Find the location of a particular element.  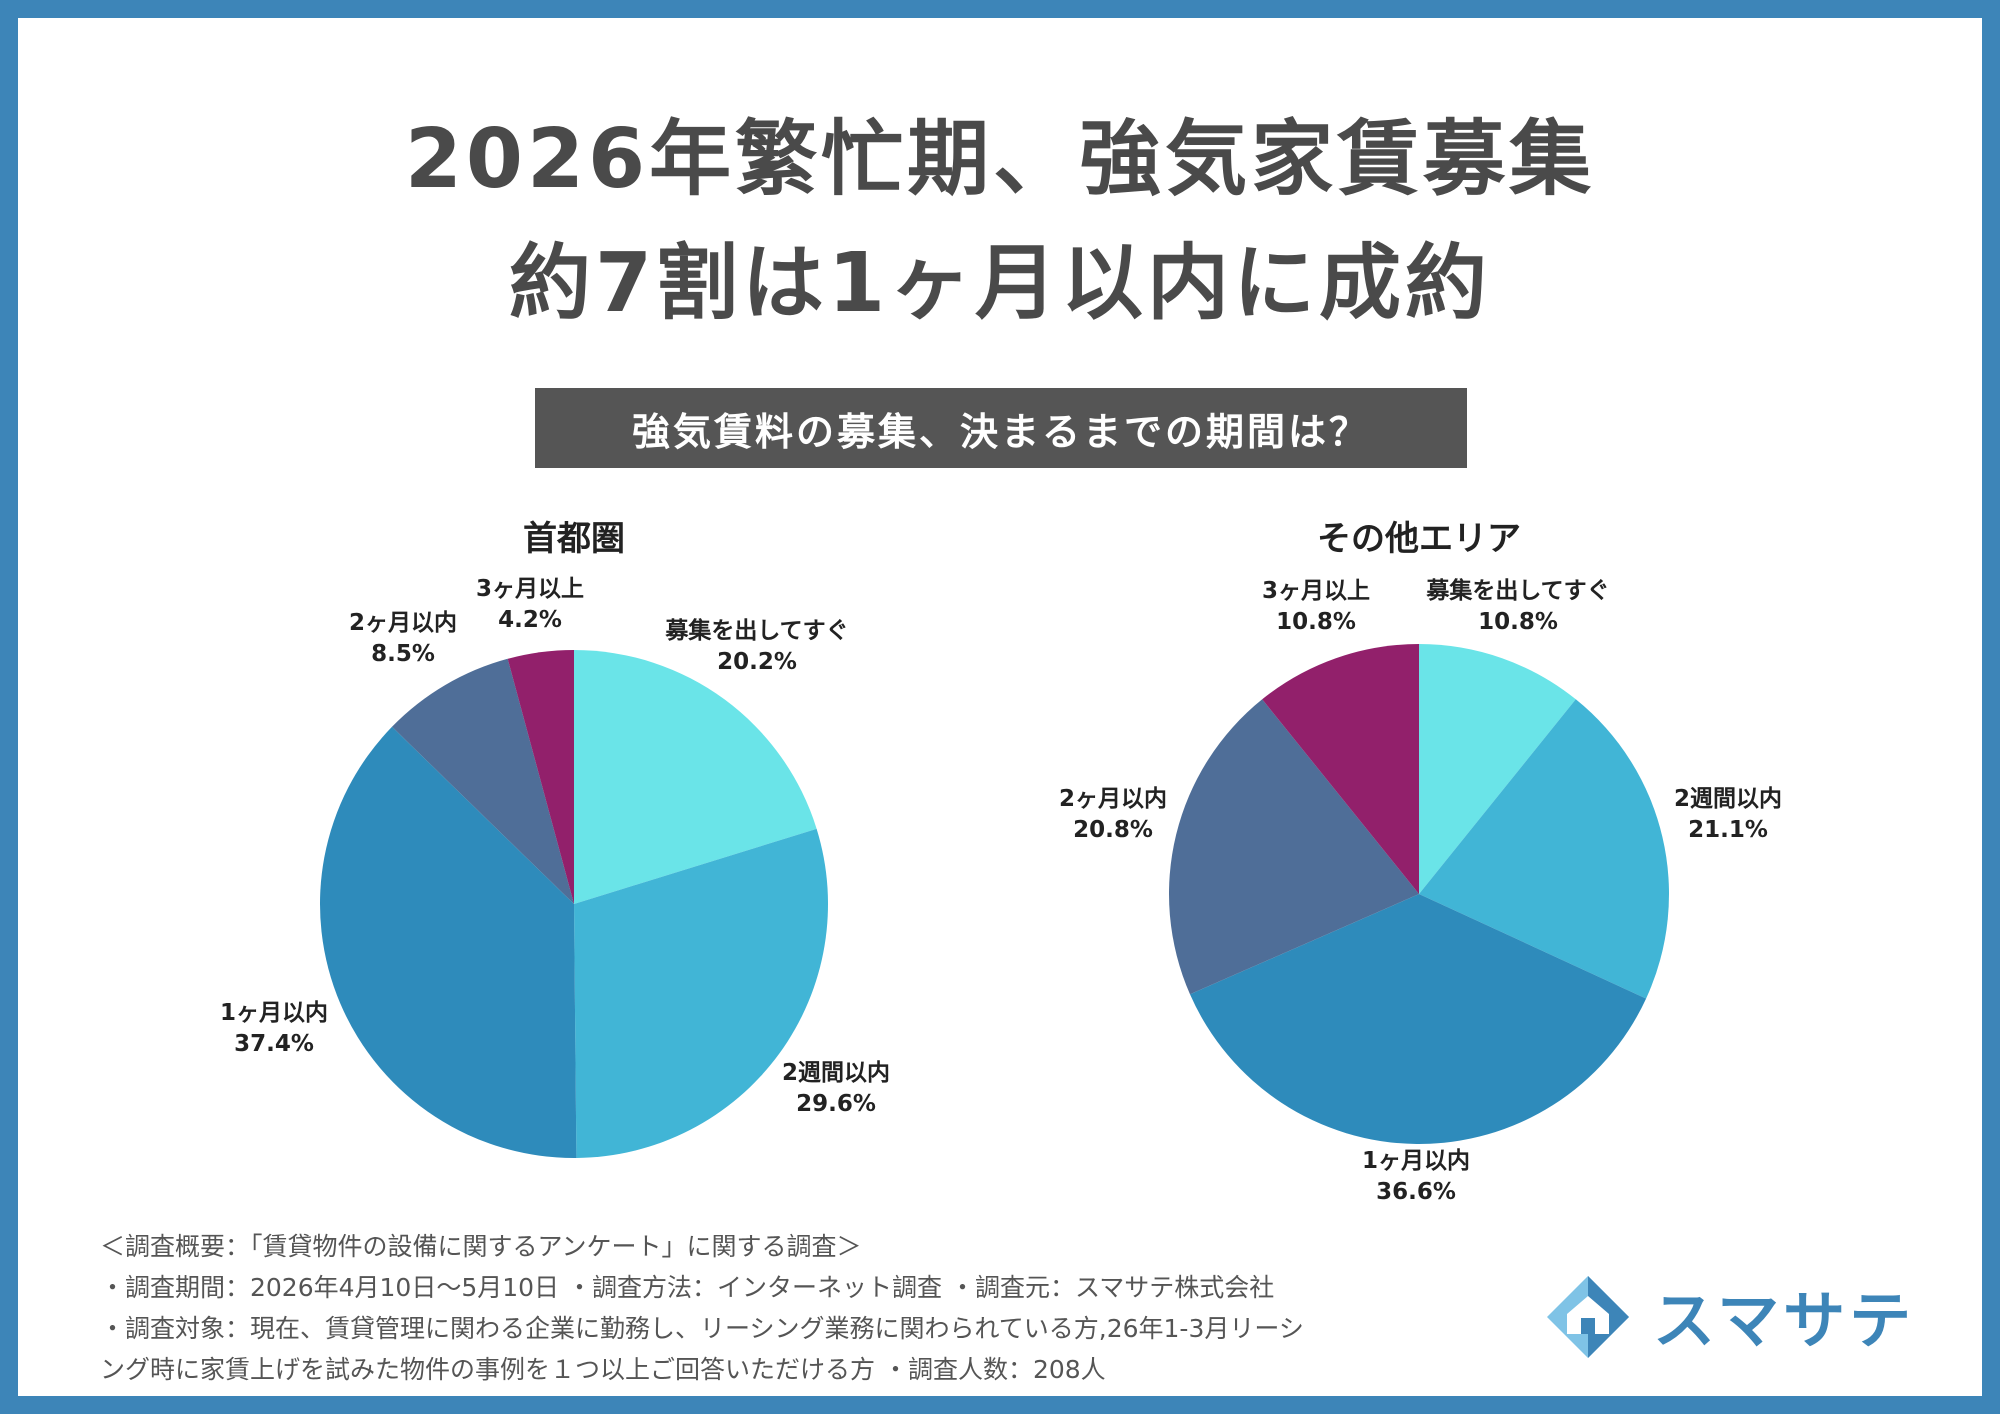

slice-value-label: 20.8% is located at coordinates (1113, 830).